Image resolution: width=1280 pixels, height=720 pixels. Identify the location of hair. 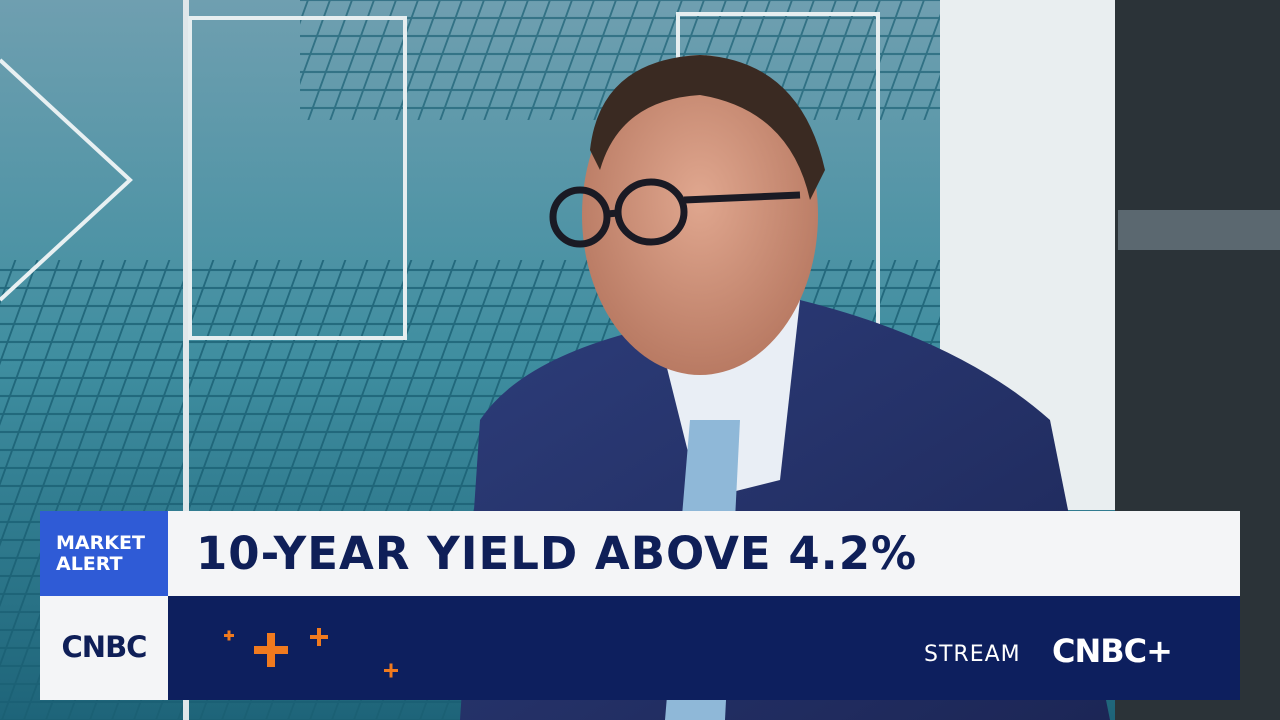
(707, 127).